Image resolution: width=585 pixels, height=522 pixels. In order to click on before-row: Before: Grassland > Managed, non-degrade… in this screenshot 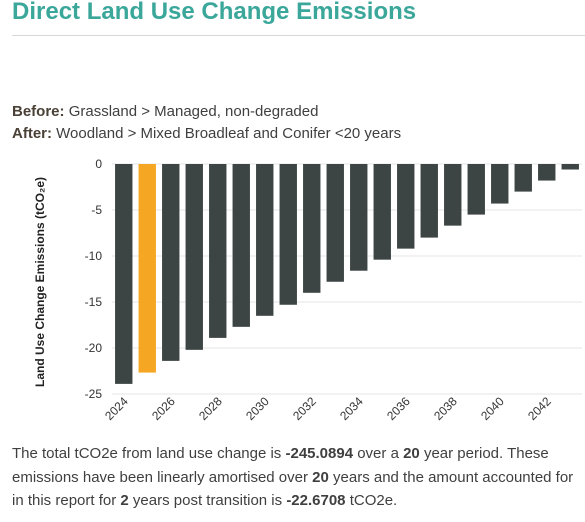, I will do `click(165, 111)`.